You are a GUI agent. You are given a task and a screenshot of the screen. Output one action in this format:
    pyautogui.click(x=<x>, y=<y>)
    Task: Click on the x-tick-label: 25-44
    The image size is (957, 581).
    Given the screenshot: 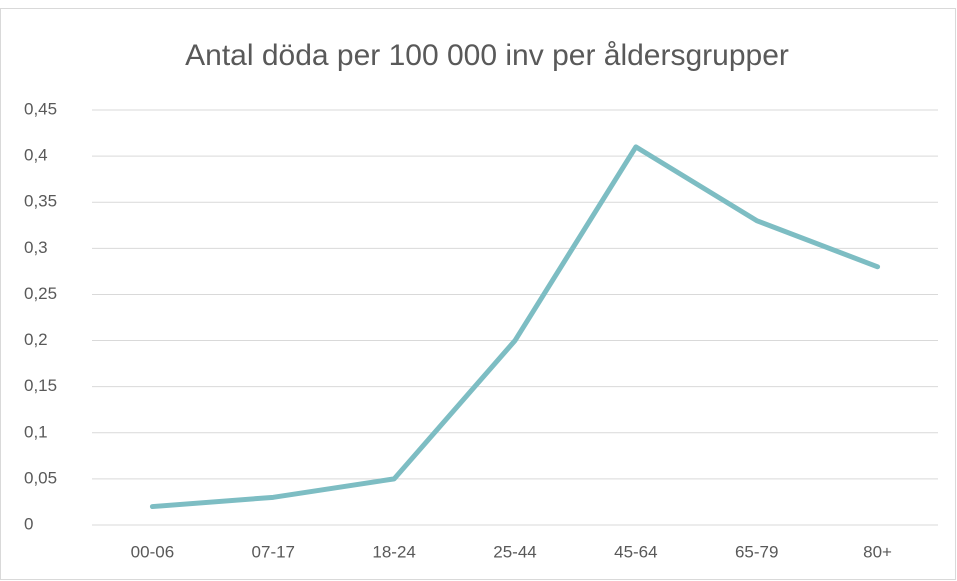 What is the action you would take?
    pyautogui.click(x=514, y=551)
    